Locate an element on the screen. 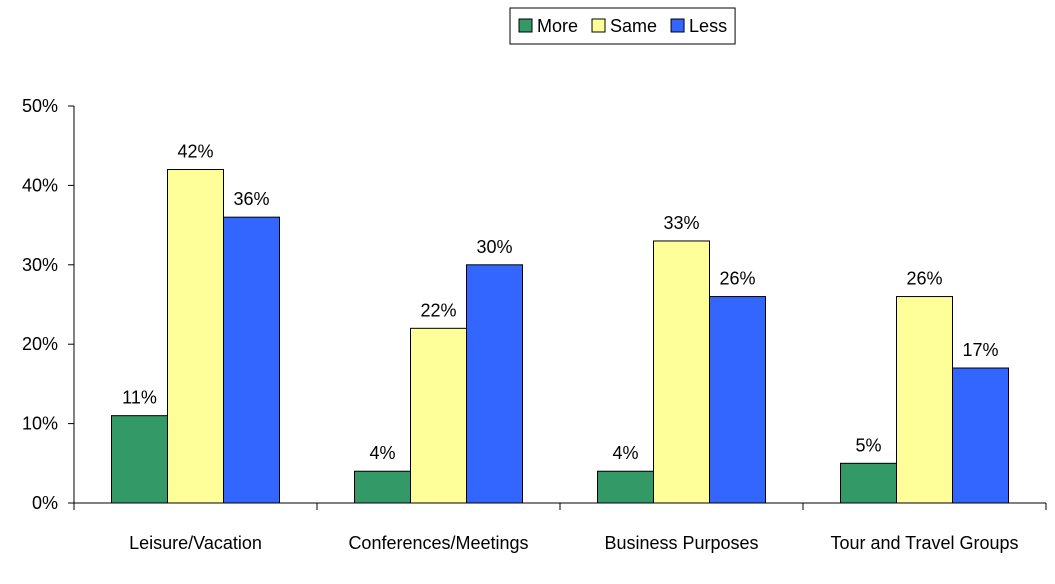  legend-swatch-less is located at coordinates (677, 25).